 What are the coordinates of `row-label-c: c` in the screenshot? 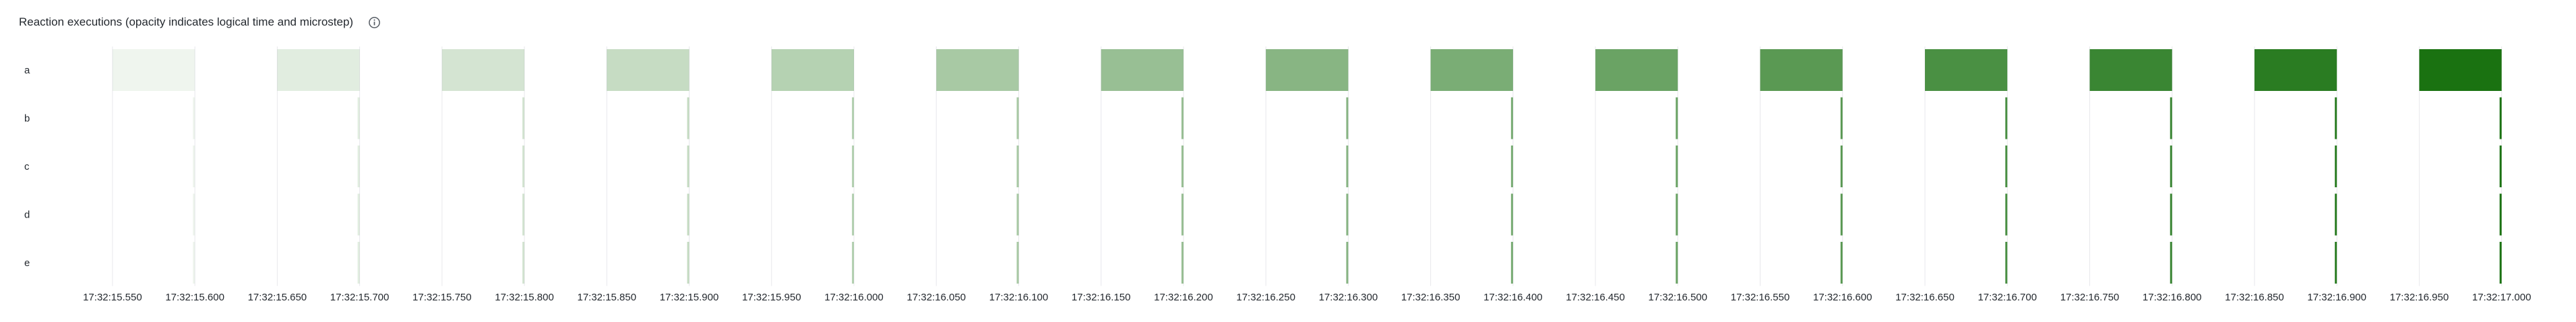 It's located at (27, 166).